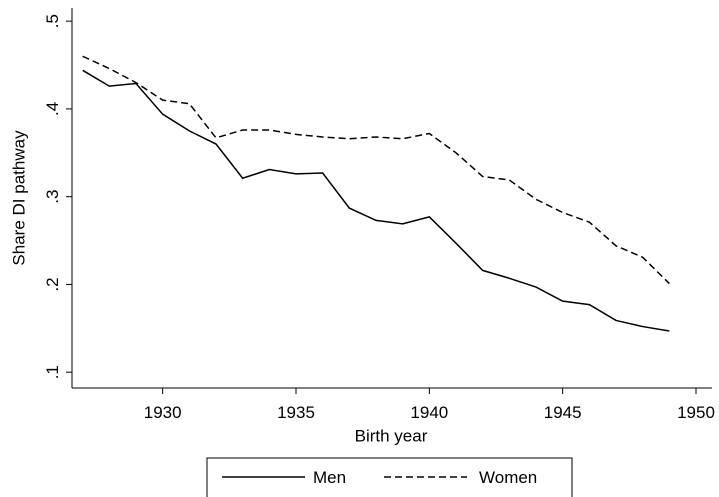 The image size is (719, 497). I want to click on x-tick-label: 1930, so click(163, 412).